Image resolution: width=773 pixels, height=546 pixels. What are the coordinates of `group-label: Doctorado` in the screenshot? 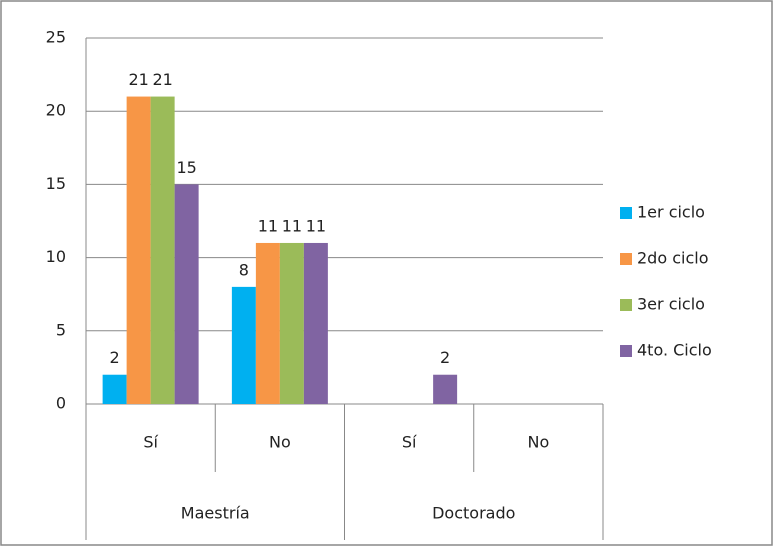 It's located at (473, 513).